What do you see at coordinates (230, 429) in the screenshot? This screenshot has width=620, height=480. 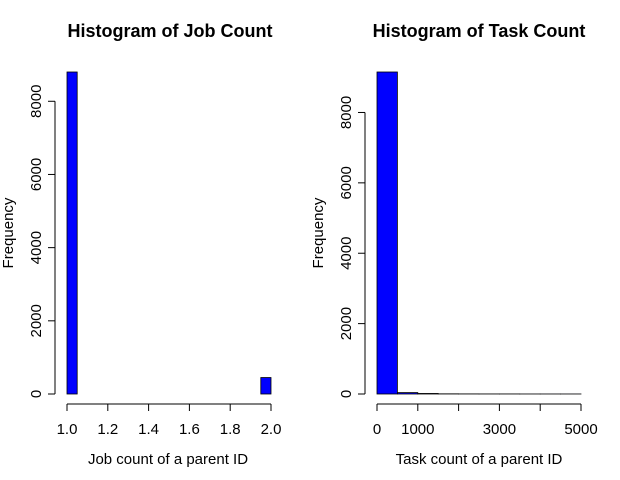 I see `x-tick-label: 1.8` at bounding box center [230, 429].